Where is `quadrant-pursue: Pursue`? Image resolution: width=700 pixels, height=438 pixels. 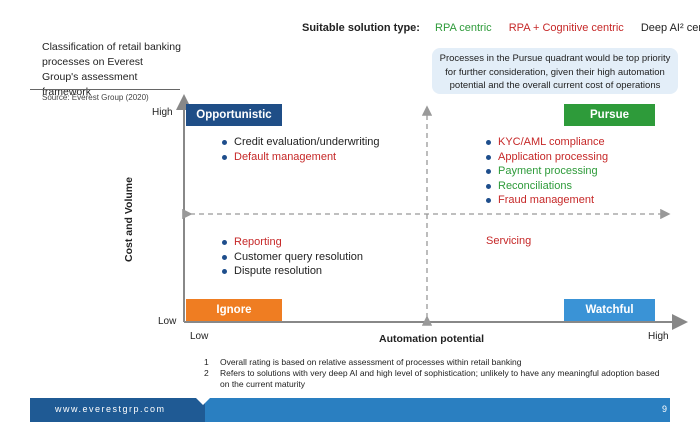
quadrant-pursue: Pursue is located at coordinates (609, 115).